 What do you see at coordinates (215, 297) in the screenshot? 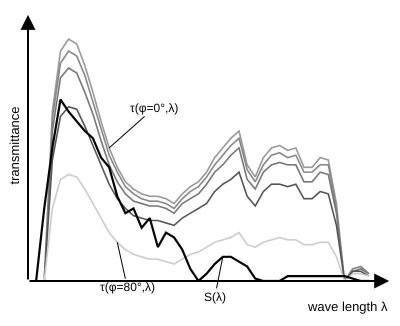
I see `series-label: S(λ)` at bounding box center [215, 297].